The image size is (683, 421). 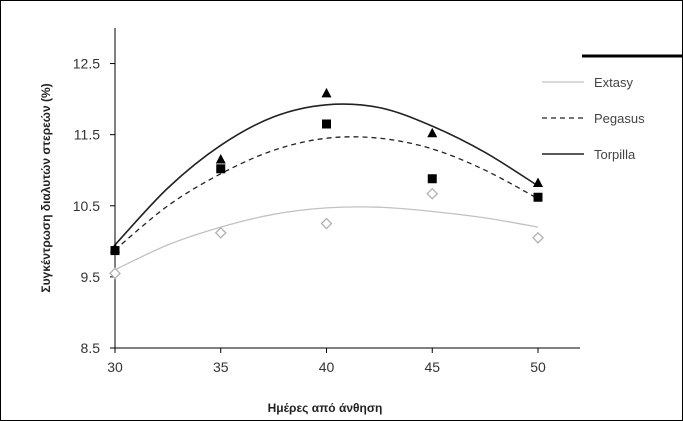 I want to click on x-tick-group: 30 35 40 45 50, so click(x=326, y=361).